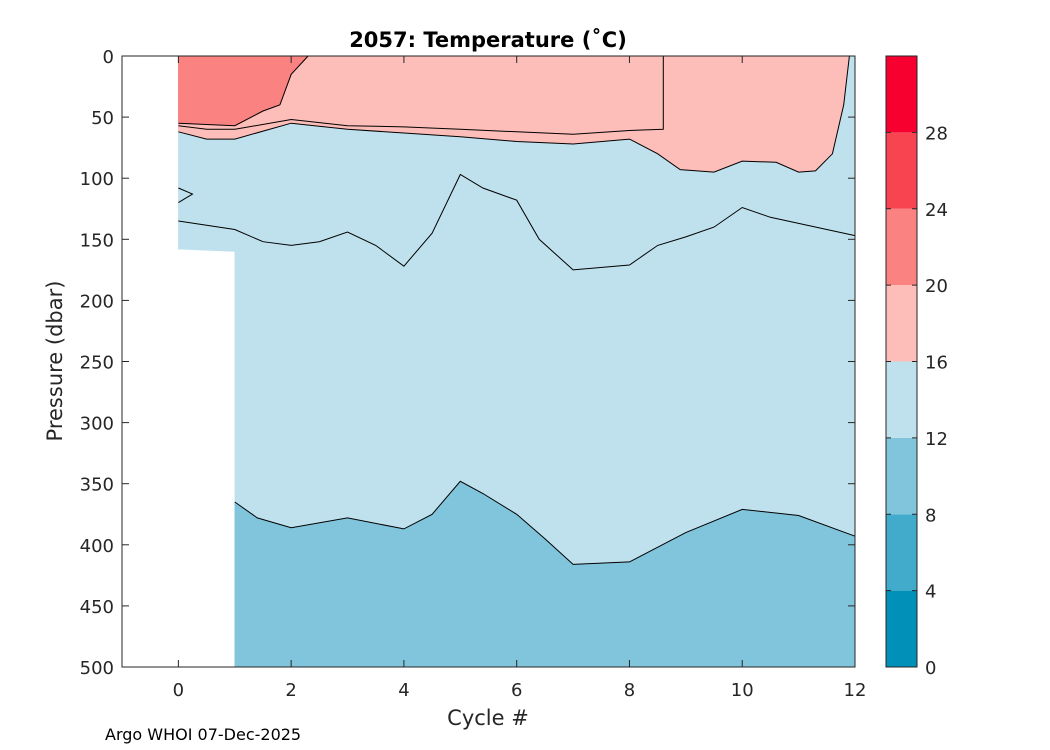  Describe the element at coordinates (290, 690) in the screenshot. I see `x-tick-label: 2` at that location.